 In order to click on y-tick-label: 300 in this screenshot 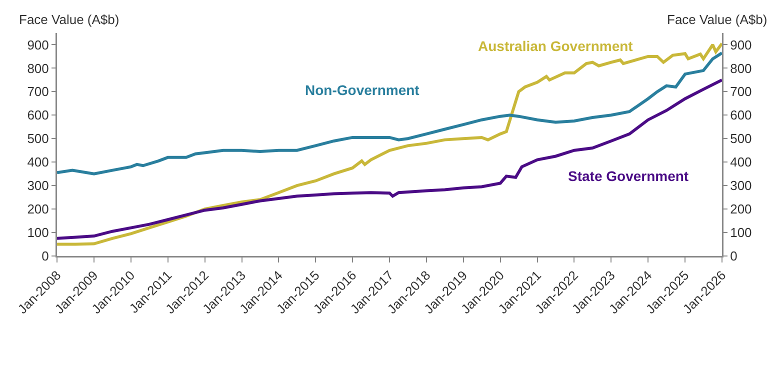, I will do `click(38, 186)`.